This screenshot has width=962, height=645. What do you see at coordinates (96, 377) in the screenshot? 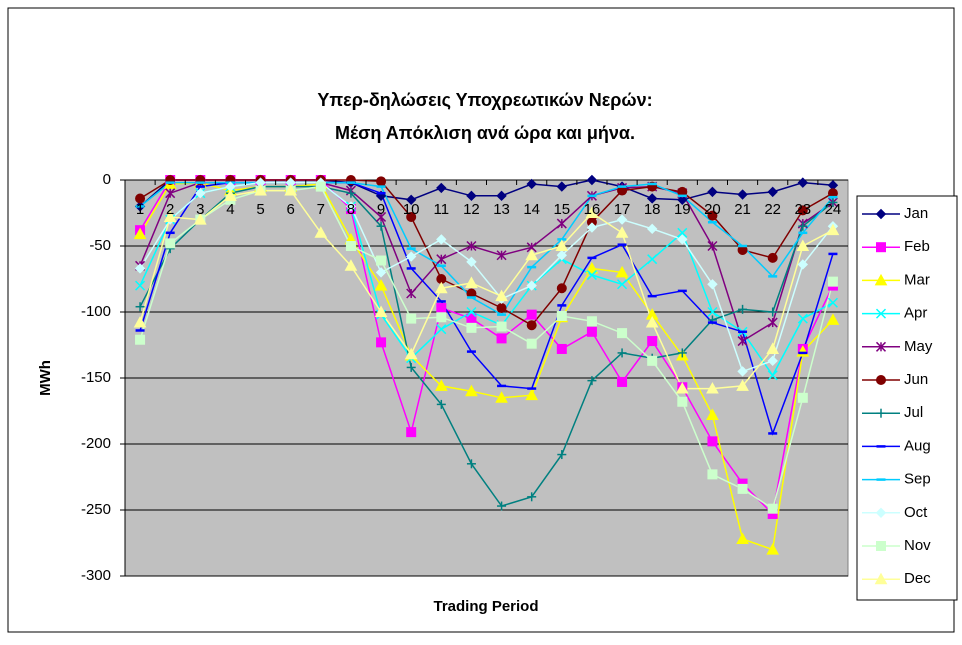
I see `y-tick-label: -150` at bounding box center [96, 377].